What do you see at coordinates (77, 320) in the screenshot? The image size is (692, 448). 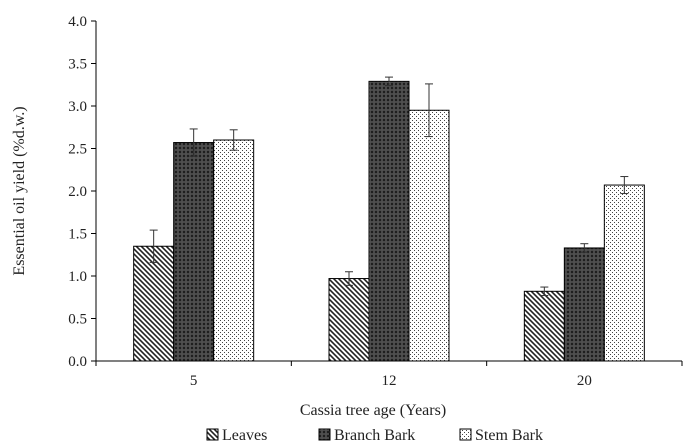 I see `y-tick-label: 0.5` at bounding box center [77, 320].